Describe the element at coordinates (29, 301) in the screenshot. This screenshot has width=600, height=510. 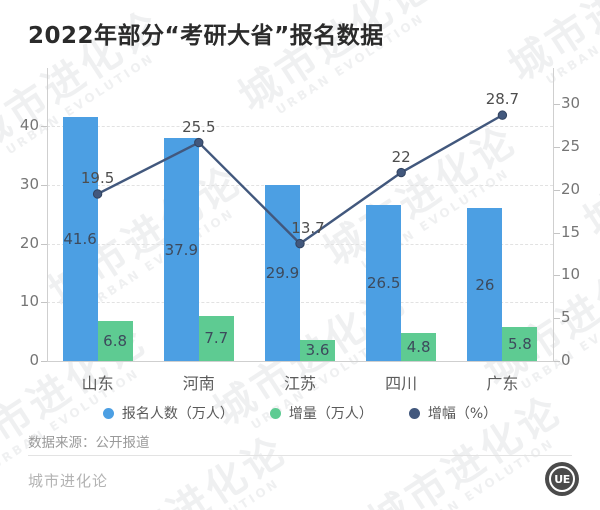
I see `left-axis-tick-label: 10` at that location.